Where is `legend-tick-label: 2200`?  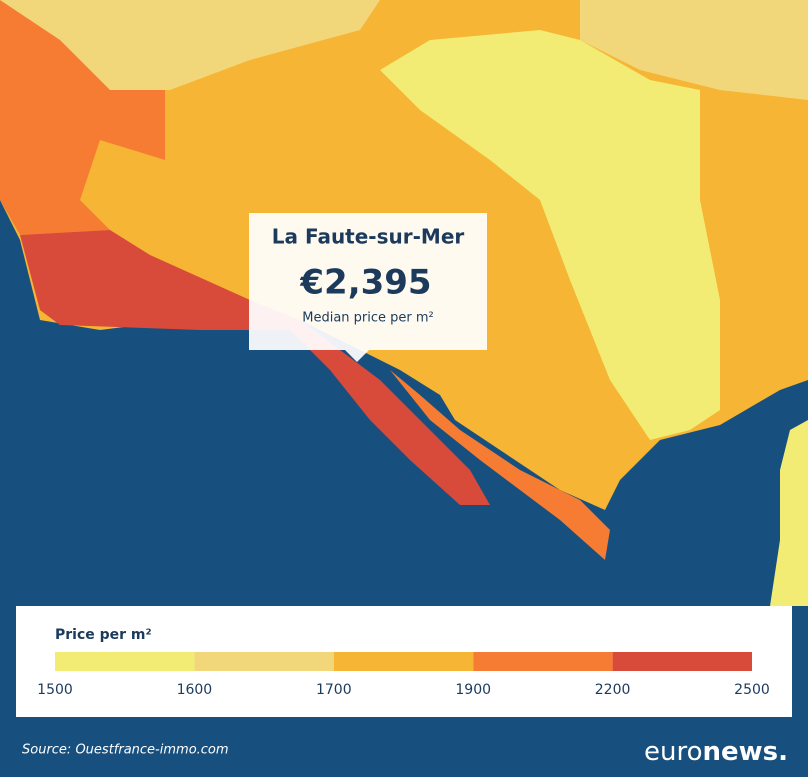
legend-tick-label: 2200 is located at coordinates (613, 690).